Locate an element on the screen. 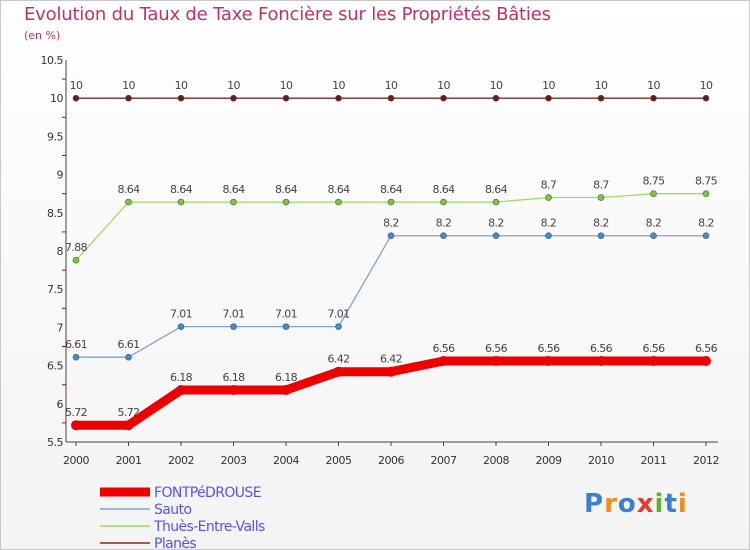 The image size is (750, 550). x-tick-label: 2006 is located at coordinates (391, 460).